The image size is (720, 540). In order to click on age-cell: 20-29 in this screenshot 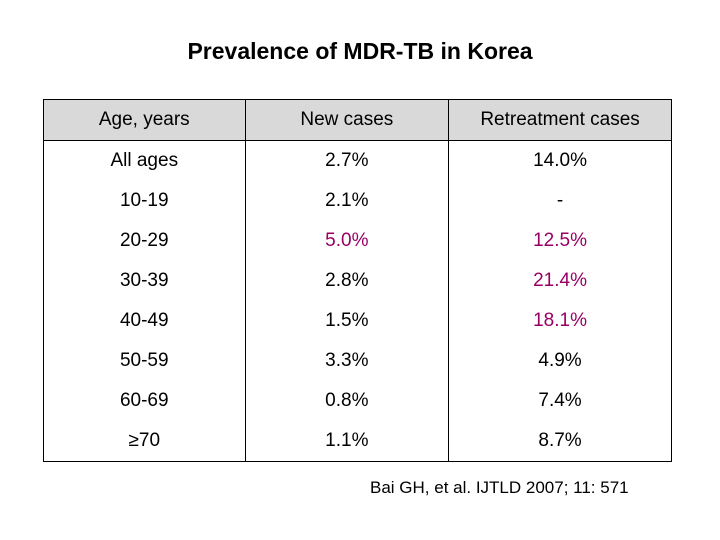, I will do `click(144, 241)`.